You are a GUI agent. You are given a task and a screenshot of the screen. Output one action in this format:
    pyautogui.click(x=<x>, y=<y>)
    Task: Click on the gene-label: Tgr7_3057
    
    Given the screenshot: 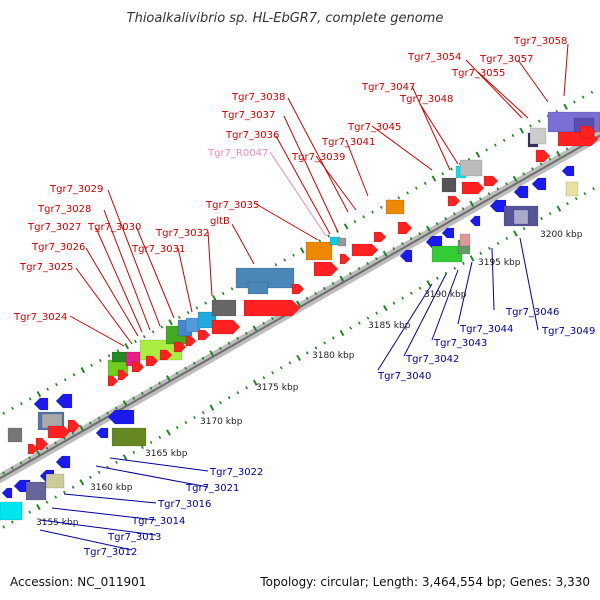 What is the action you would take?
    pyautogui.click(x=506, y=59)
    